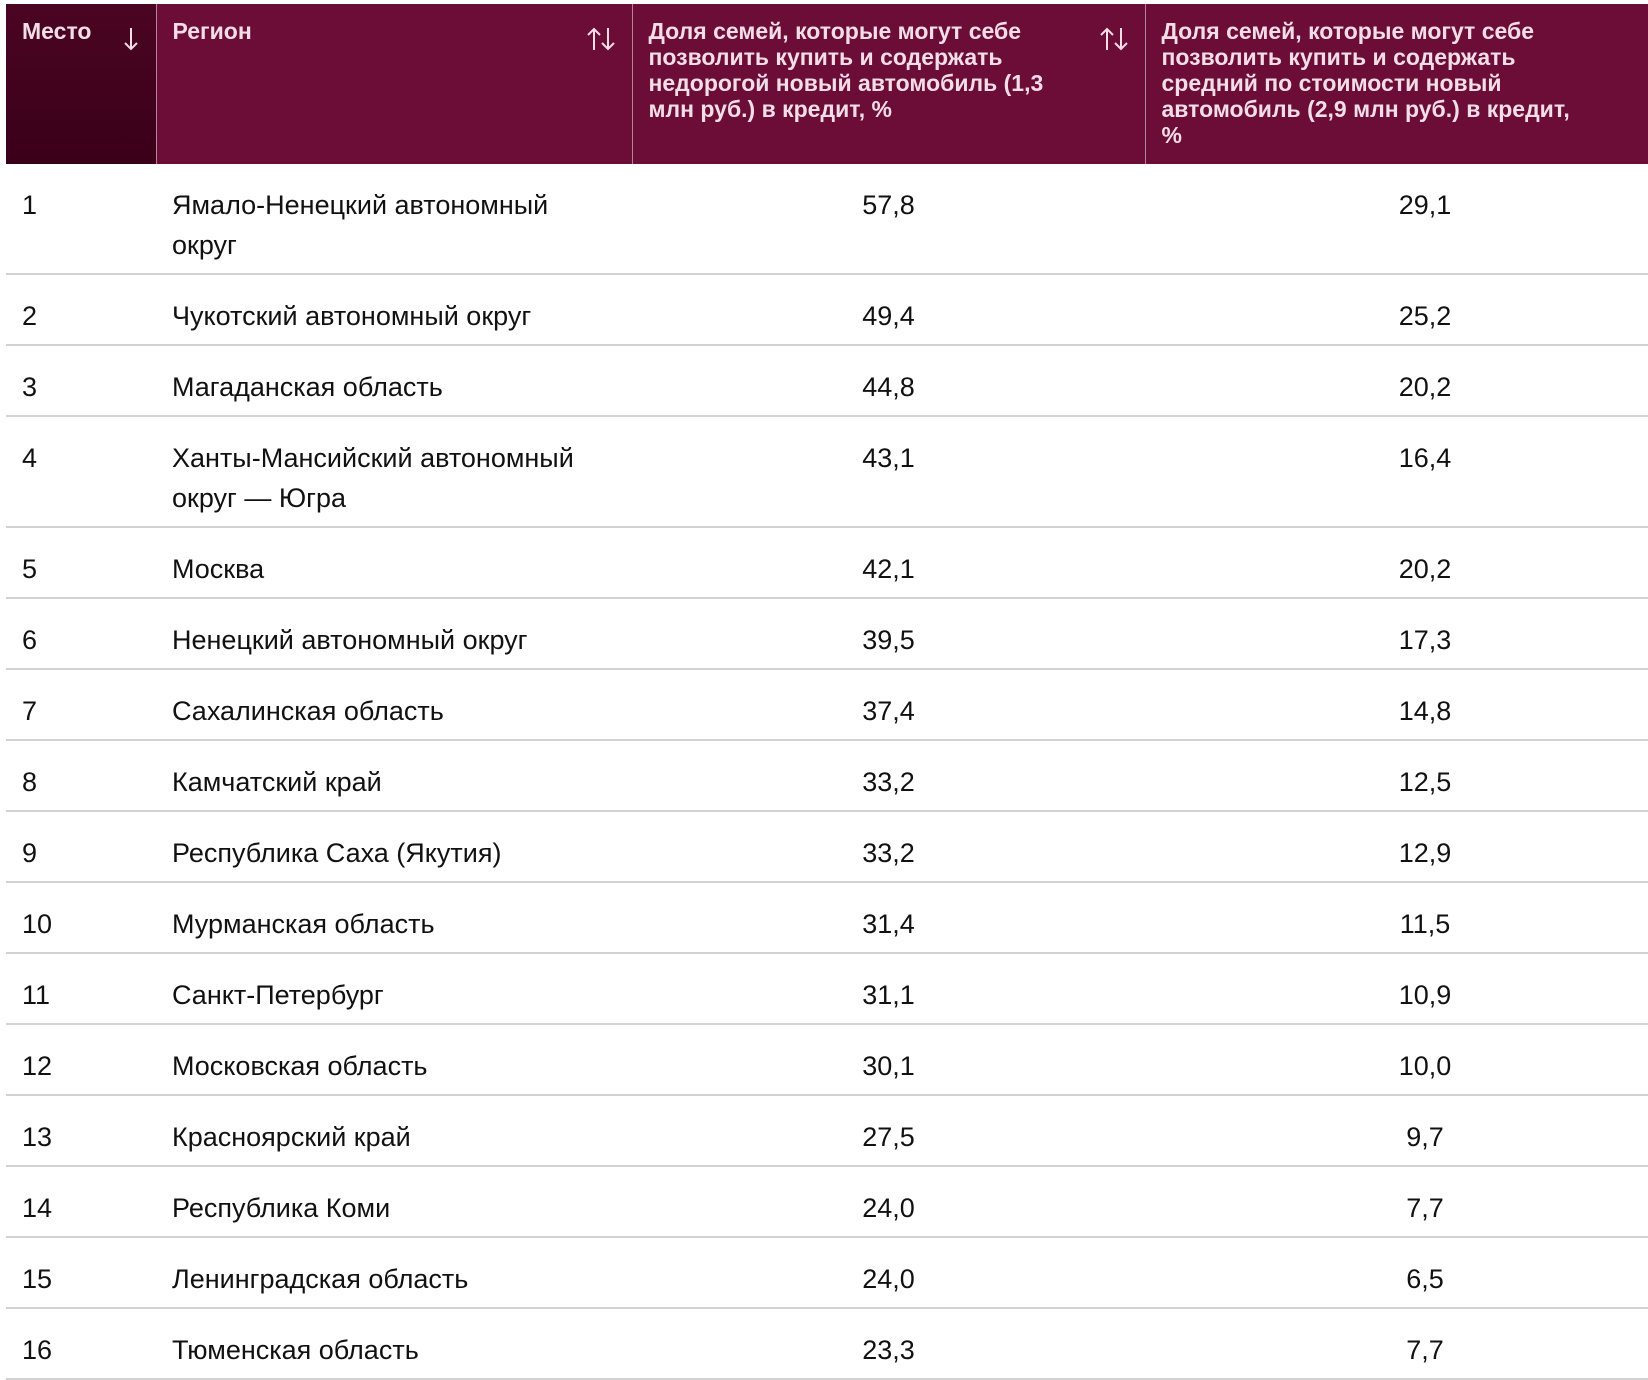  I want to click on value-cell: 9,7, so click(1396, 1131).